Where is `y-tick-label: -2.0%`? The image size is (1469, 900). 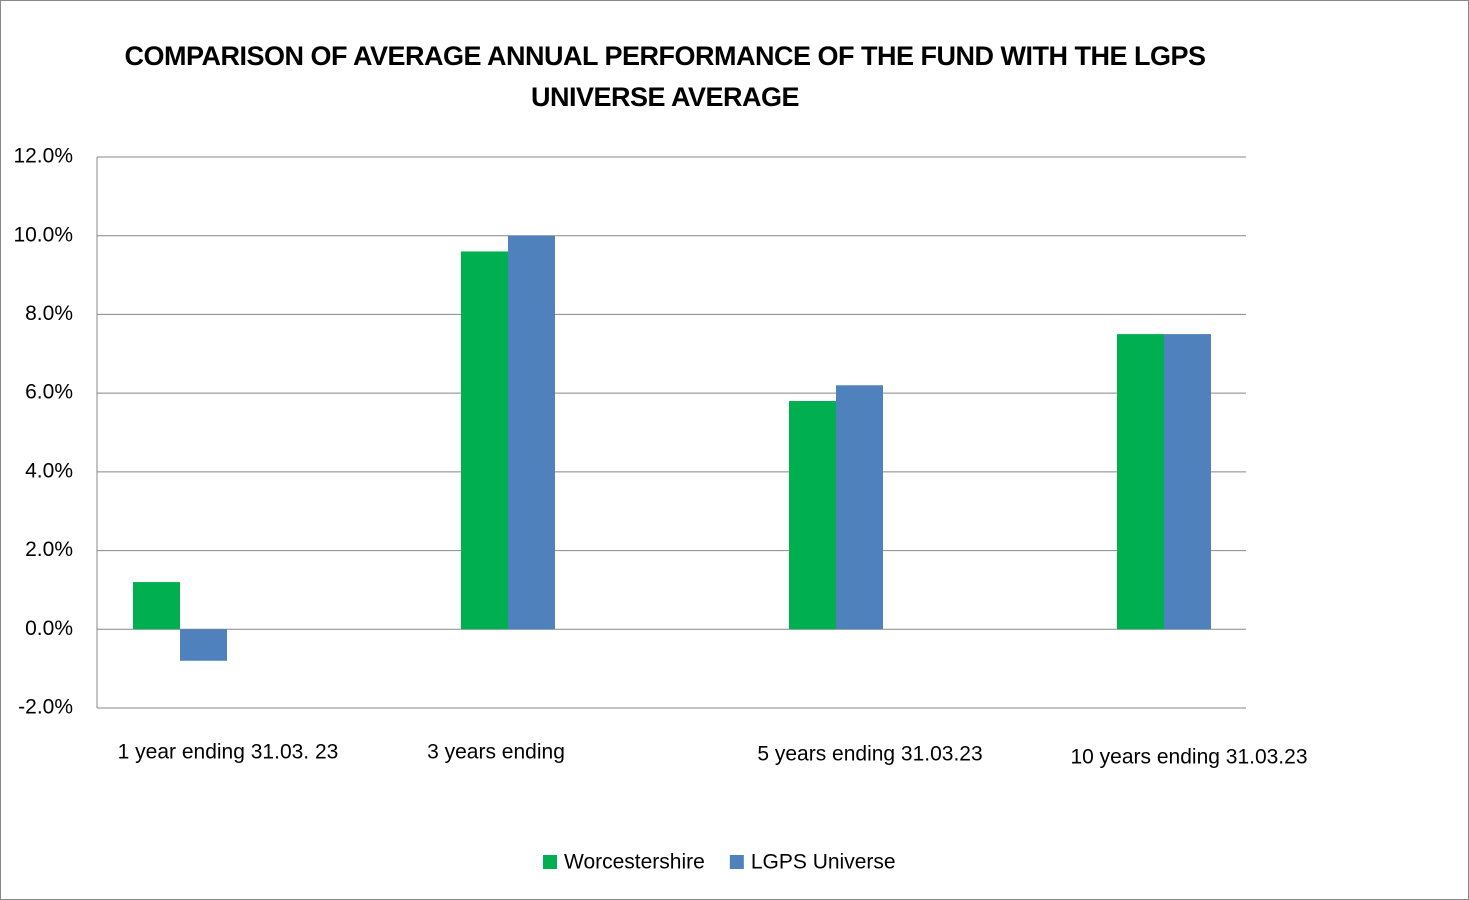 y-tick-label: -2.0% is located at coordinates (45, 707).